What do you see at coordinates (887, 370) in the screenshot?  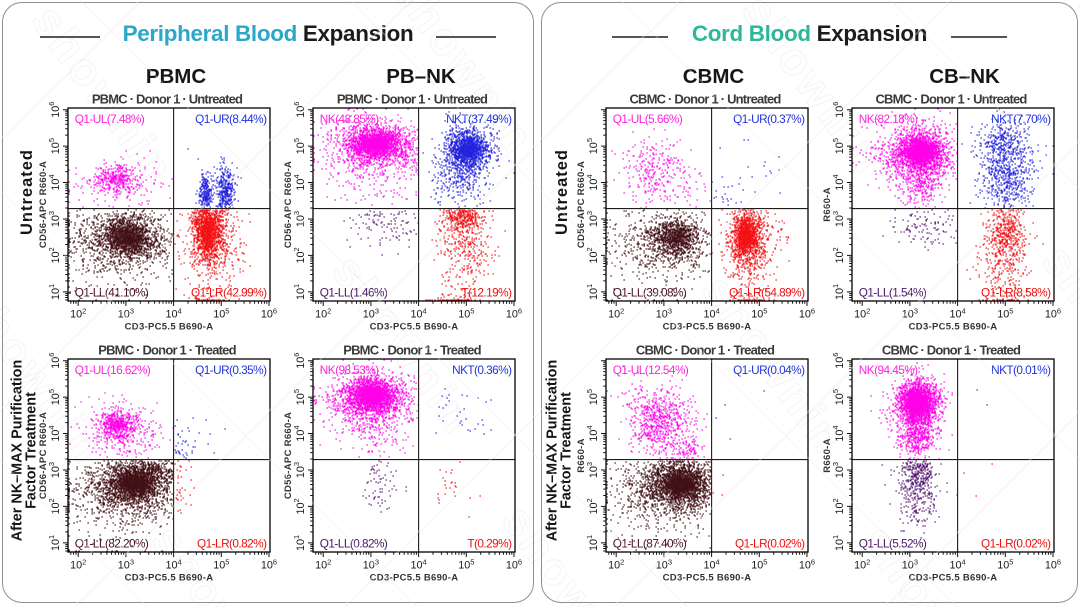 I see `svg-text: NK(94.45%)` at bounding box center [887, 370].